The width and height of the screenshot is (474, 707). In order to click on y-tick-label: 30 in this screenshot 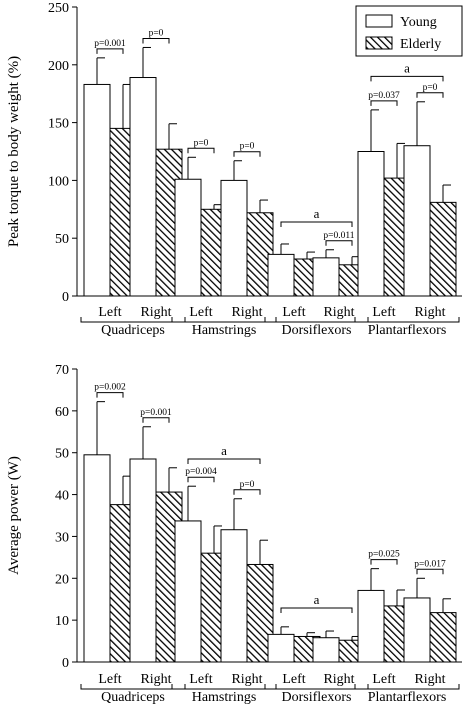, I will do `click(62, 537)`.